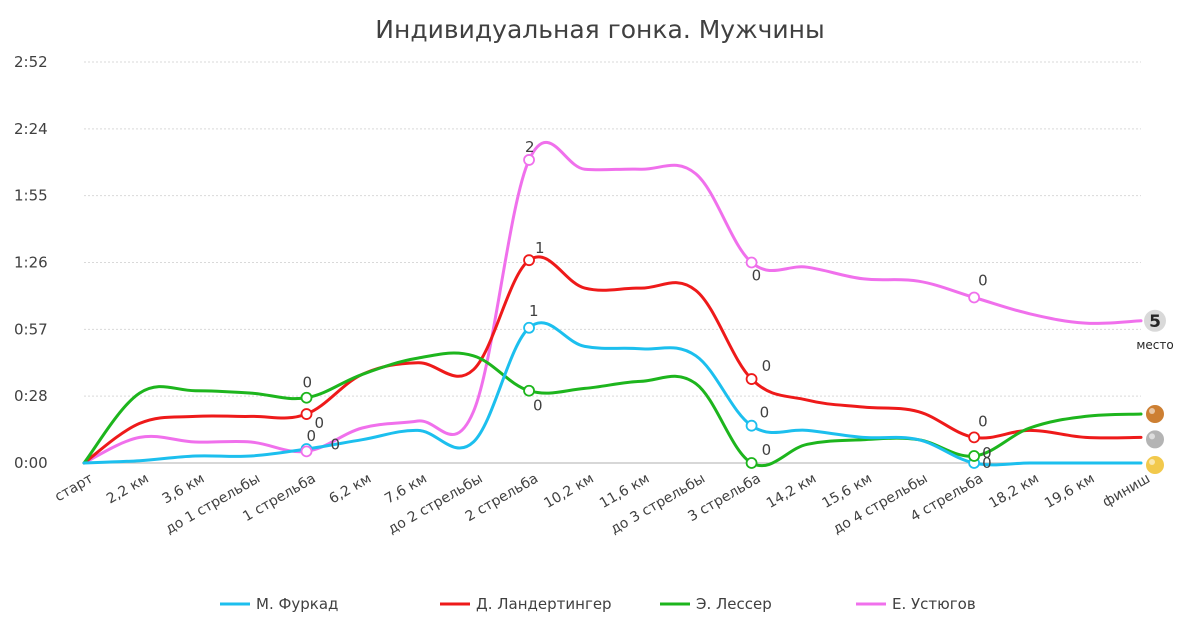 This screenshot has width=1200, height=630. Describe the element at coordinates (544, 604) in the screenshot. I see `legend-label: Д. Ландертингер` at that location.